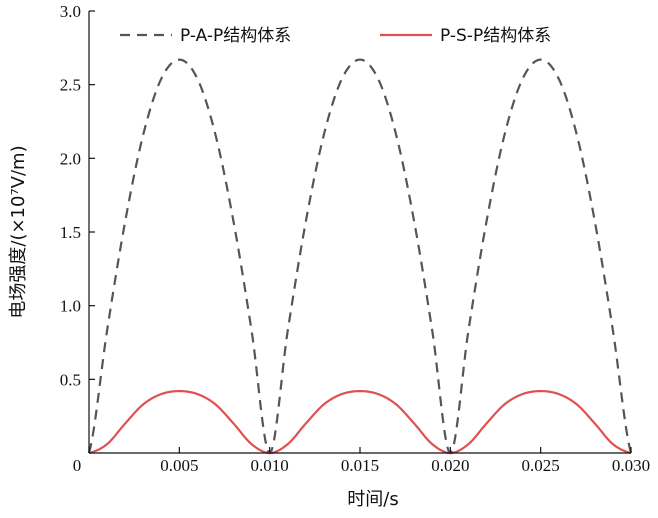  What do you see at coordinates (77, 465) in the screenshot?
I see `origin-label: 0` at bounding box center [77, 465].